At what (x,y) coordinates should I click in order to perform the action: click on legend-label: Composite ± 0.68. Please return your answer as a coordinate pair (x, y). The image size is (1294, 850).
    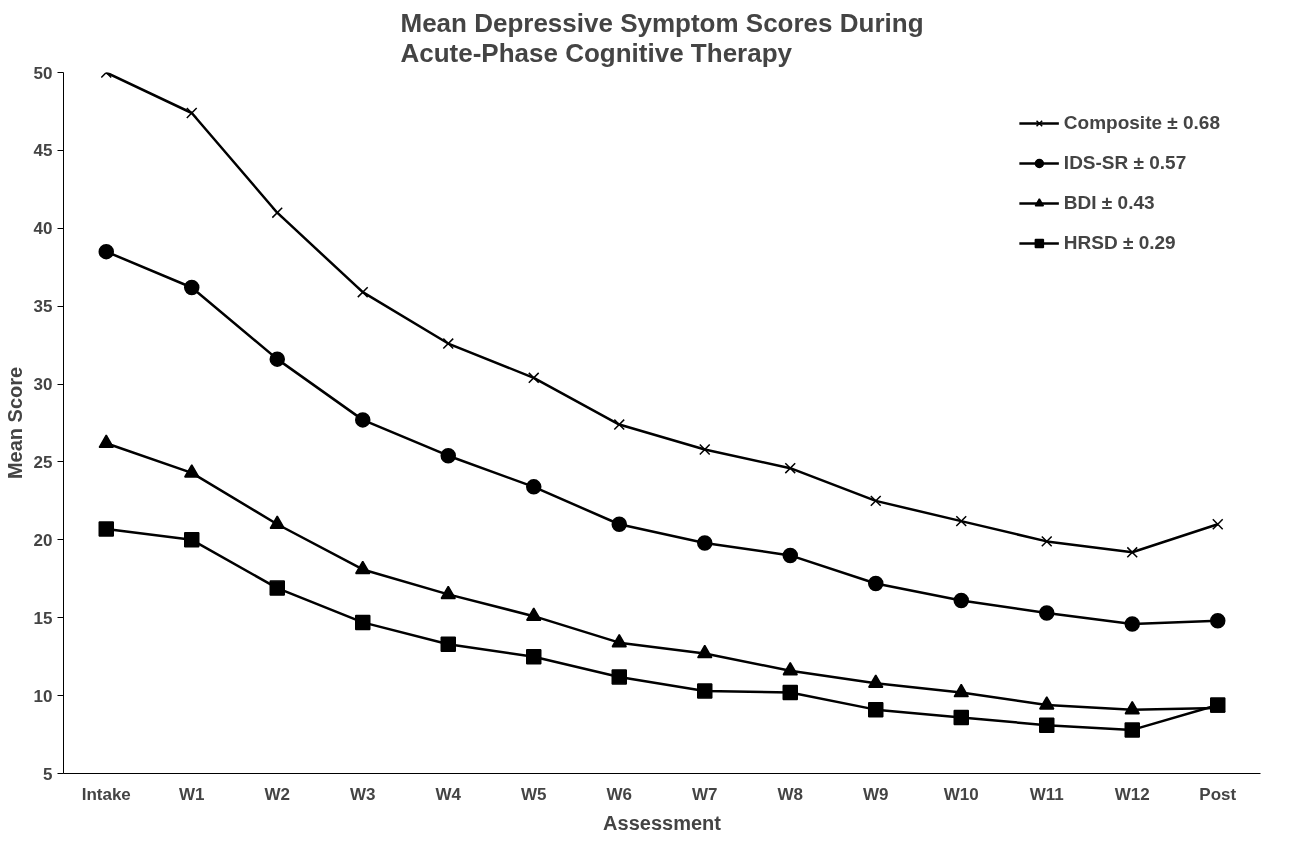
    Looking at the image, I should click on (1141, 123).